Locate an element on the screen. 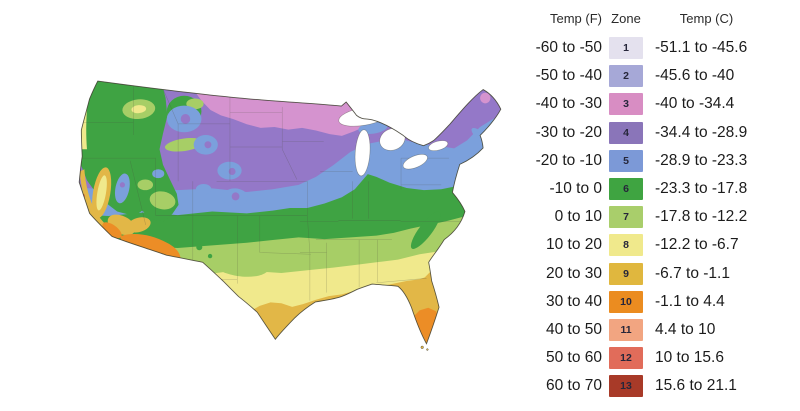 The image size is (800, 411). zone-number: 11 is located at coordinates (626, 329).